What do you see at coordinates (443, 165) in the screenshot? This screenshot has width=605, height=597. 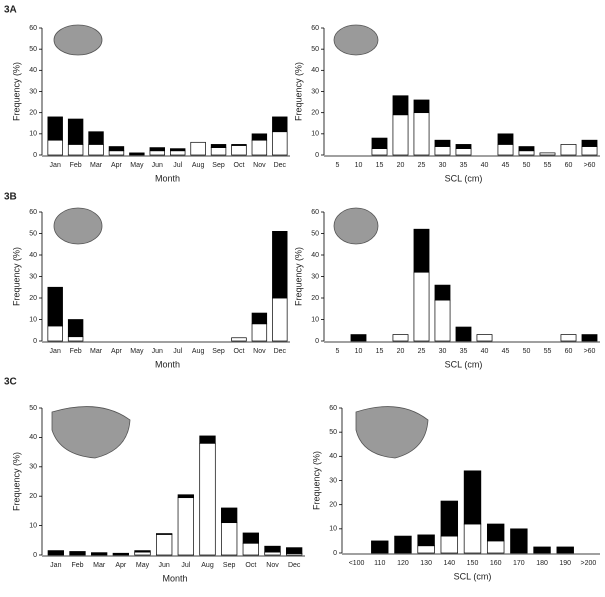 I see `x-tick-label: 30` at bounding box center [443, 165].